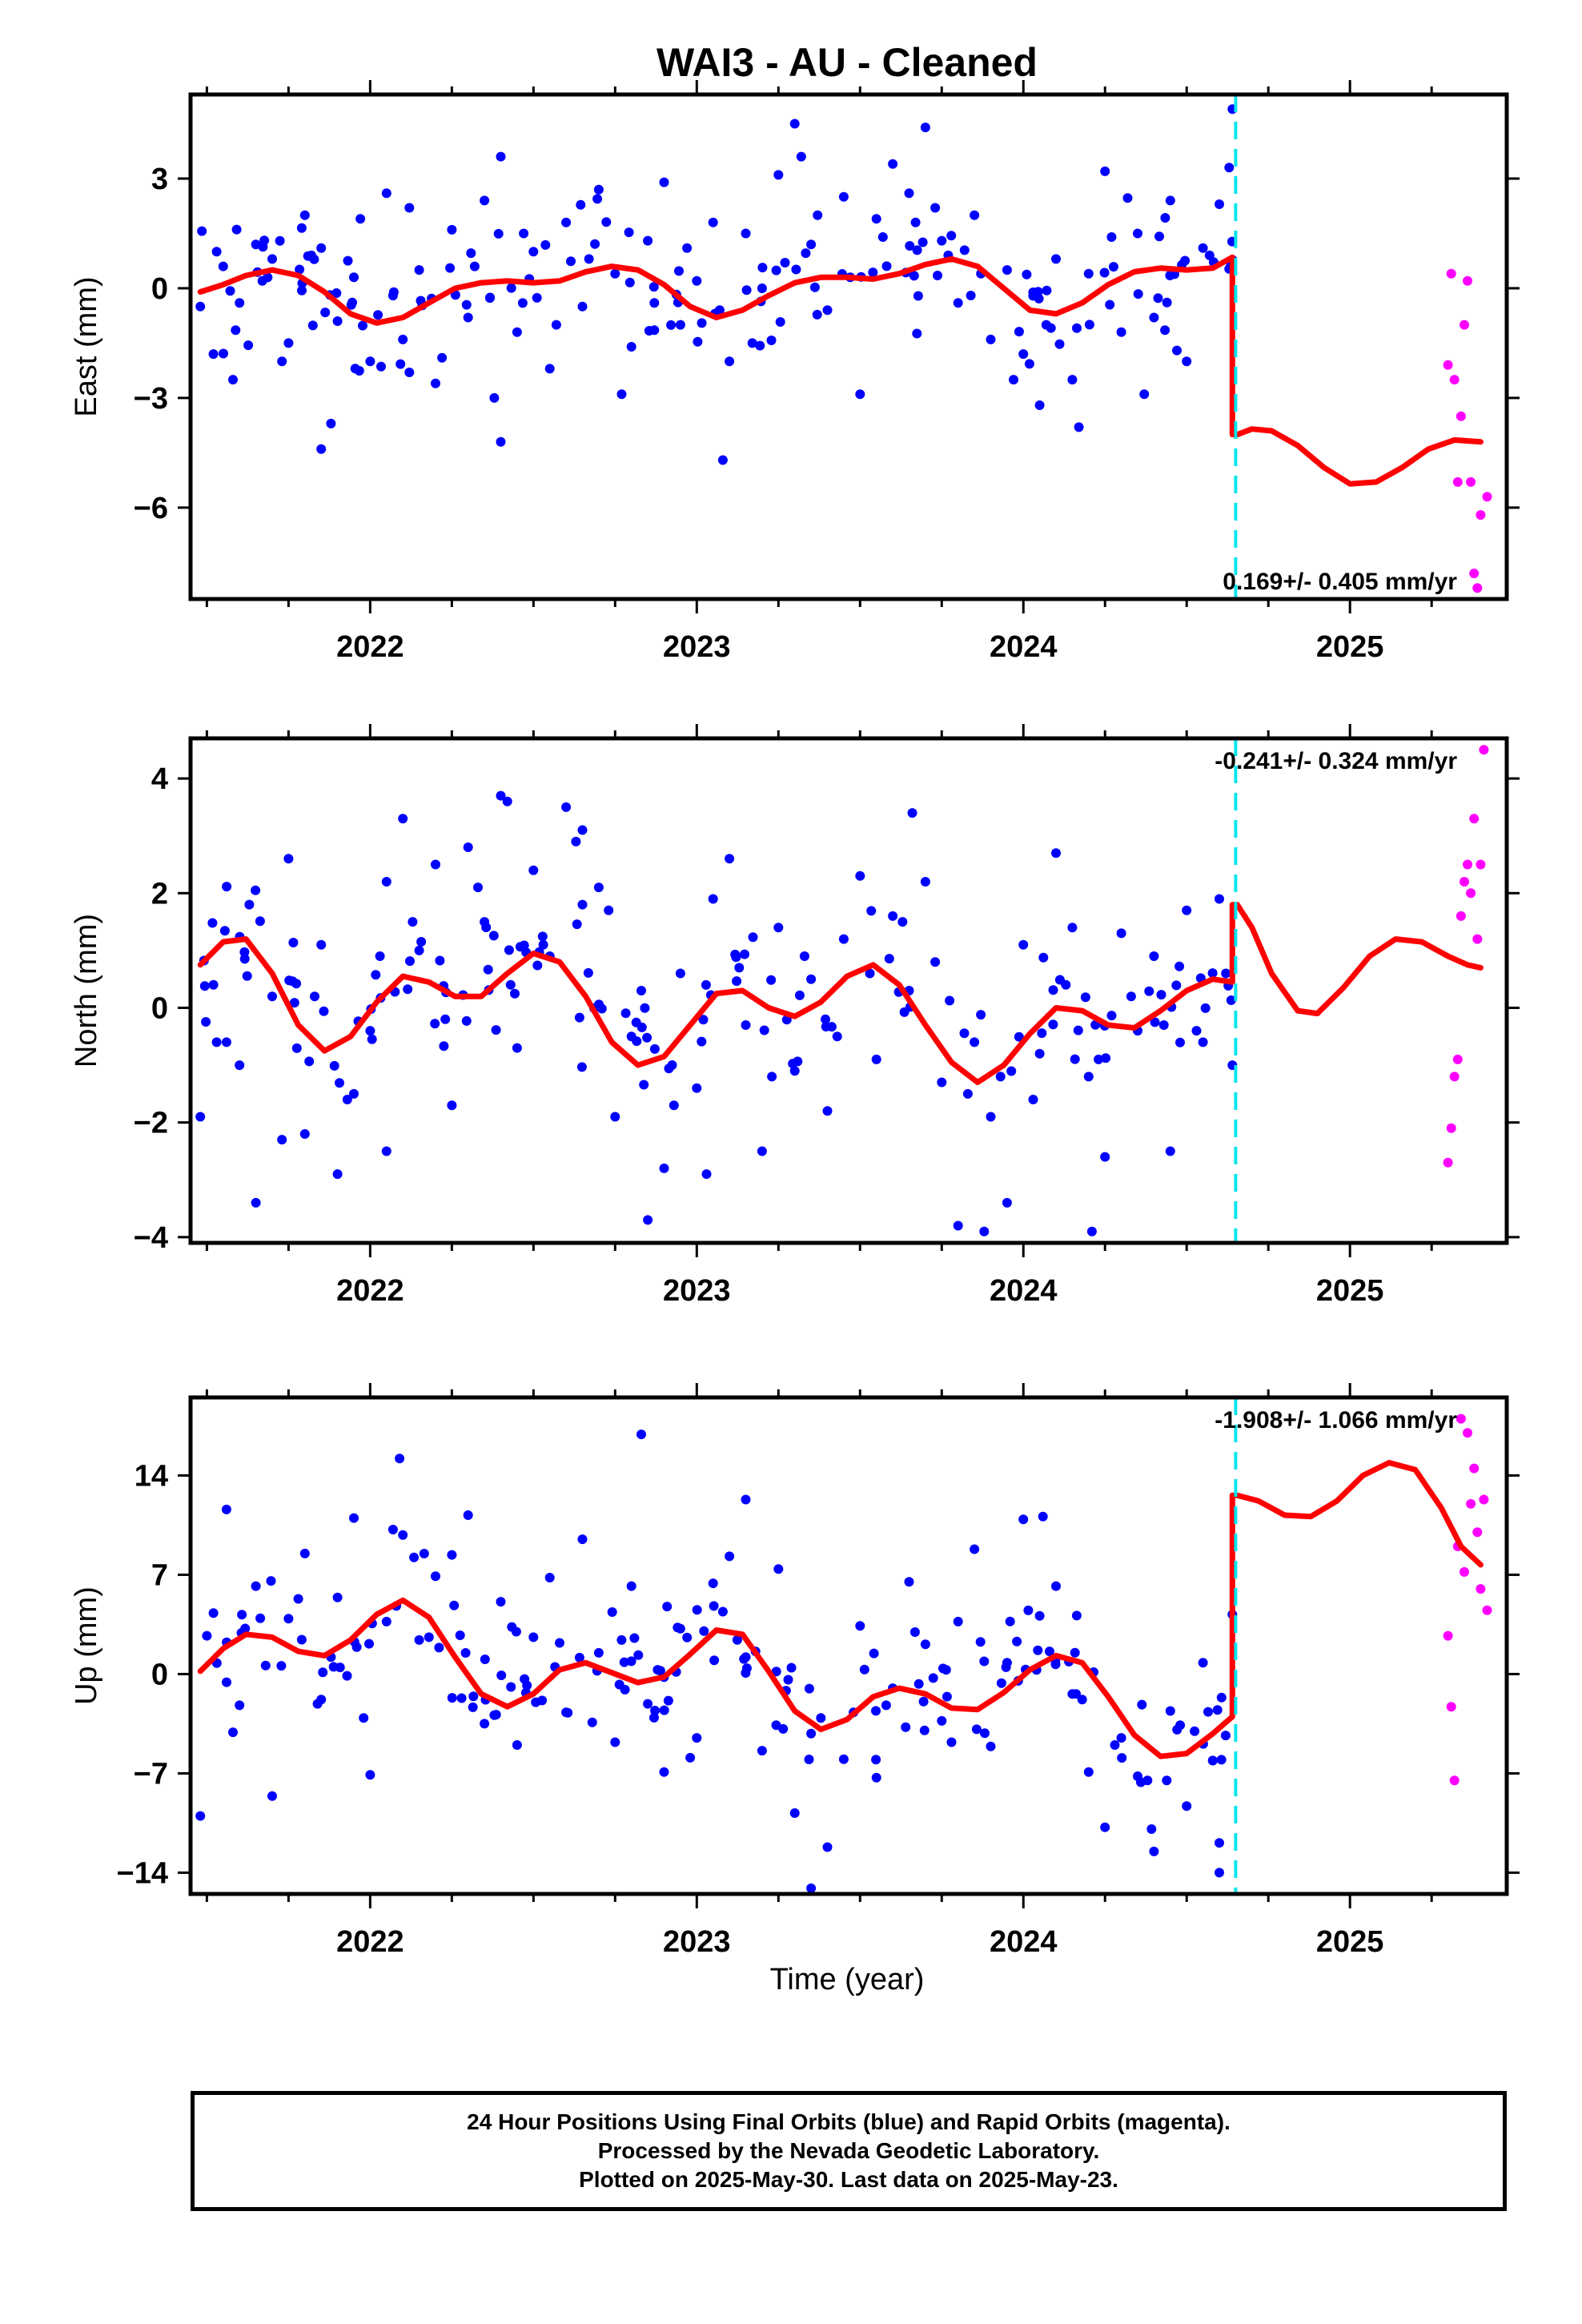 The height and width of the screenshot is (2324, 1582). I want to click on north-x-tick-label: 2024, so click(1024, 1291).